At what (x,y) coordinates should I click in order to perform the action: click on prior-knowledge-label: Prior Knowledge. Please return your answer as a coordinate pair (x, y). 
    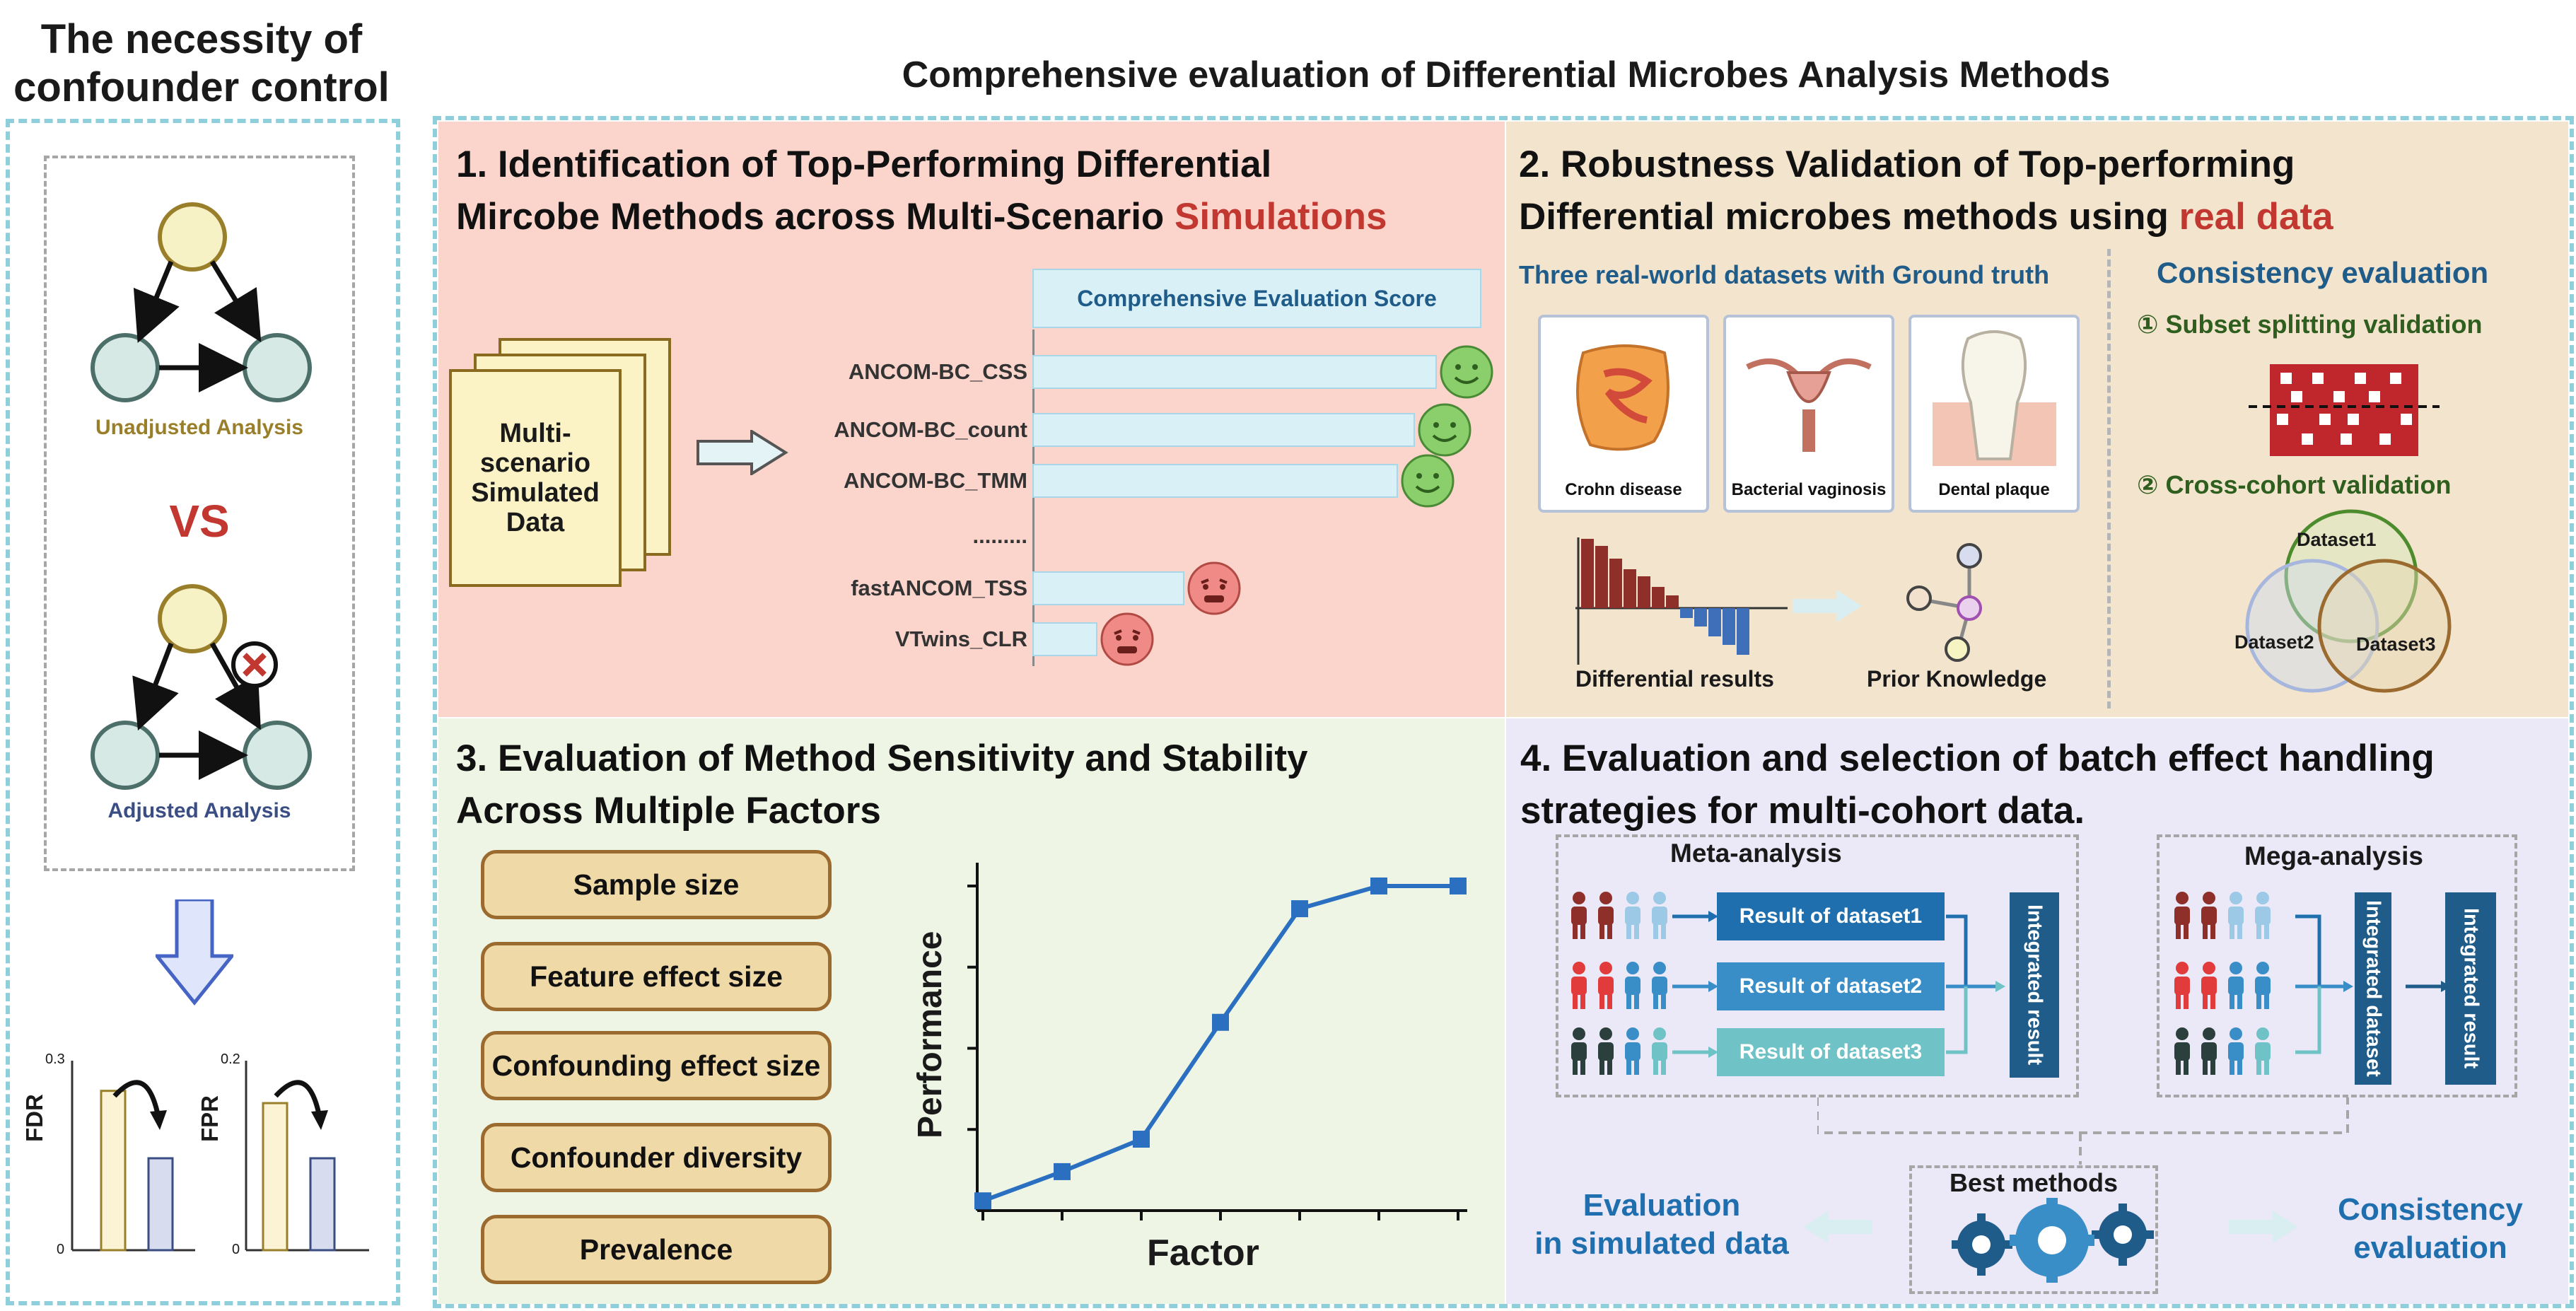
    Looking at the image, I should click on (1957, 679).